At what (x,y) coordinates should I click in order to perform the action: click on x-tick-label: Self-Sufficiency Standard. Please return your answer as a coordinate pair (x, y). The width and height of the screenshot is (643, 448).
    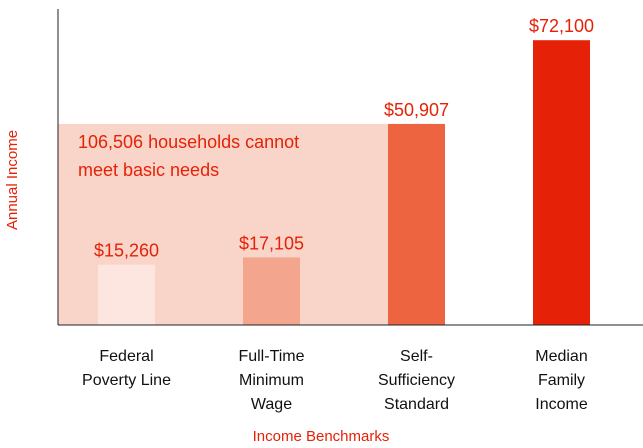
    Looking at the image, I should click on (416, 380).